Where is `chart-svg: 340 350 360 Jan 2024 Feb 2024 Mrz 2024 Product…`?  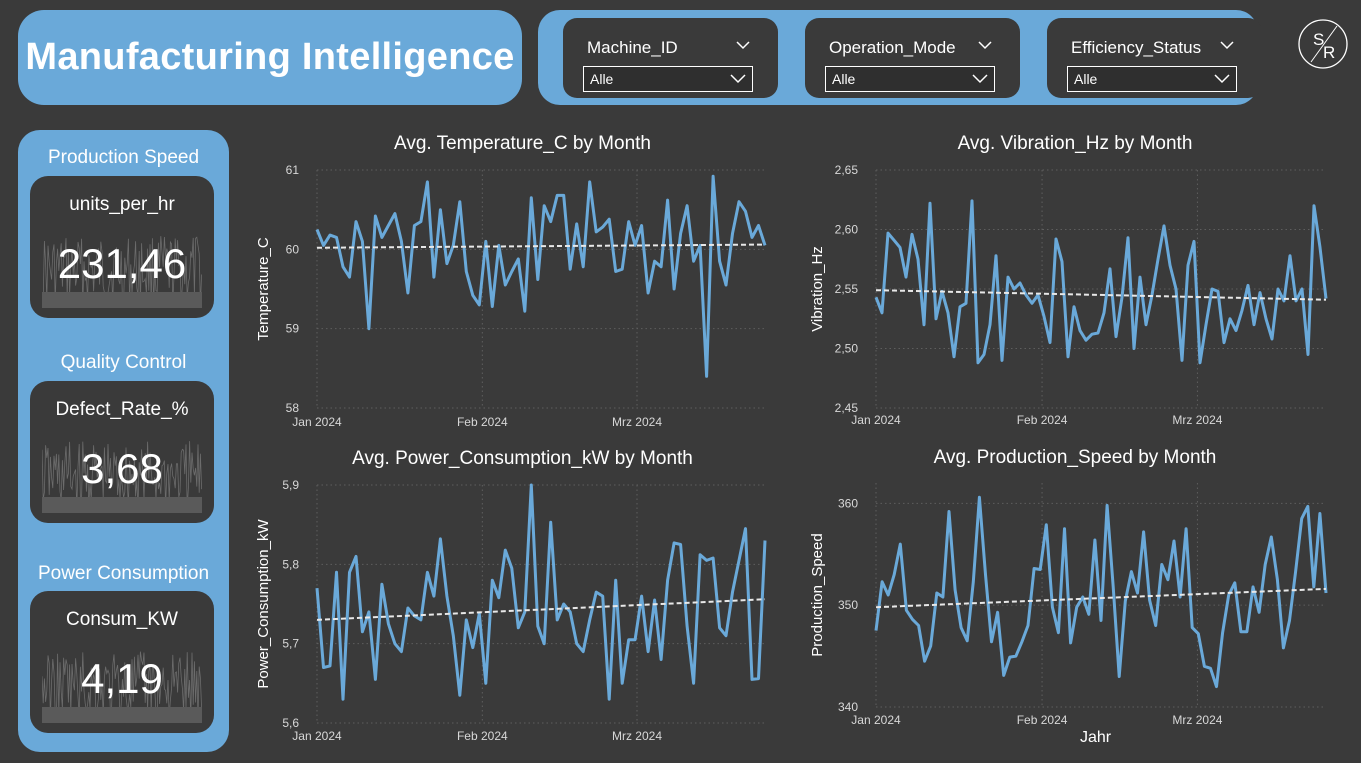 chart-svg: 340 350 360 Jan 2024 Feb 2024 Mrz 2024 Product… is located at coordinates (1068, 605).